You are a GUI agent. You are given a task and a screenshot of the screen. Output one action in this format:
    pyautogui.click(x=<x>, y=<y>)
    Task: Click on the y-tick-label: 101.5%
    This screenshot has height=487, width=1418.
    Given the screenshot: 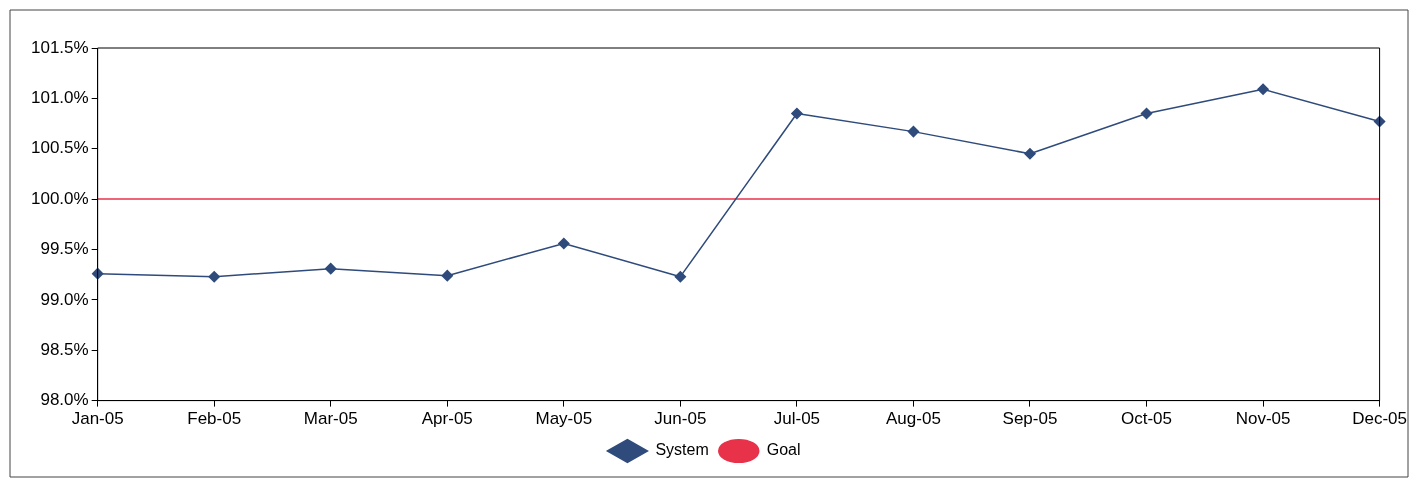 What is the action you would take?
    pyautogui.click(x=59, y=47)
    